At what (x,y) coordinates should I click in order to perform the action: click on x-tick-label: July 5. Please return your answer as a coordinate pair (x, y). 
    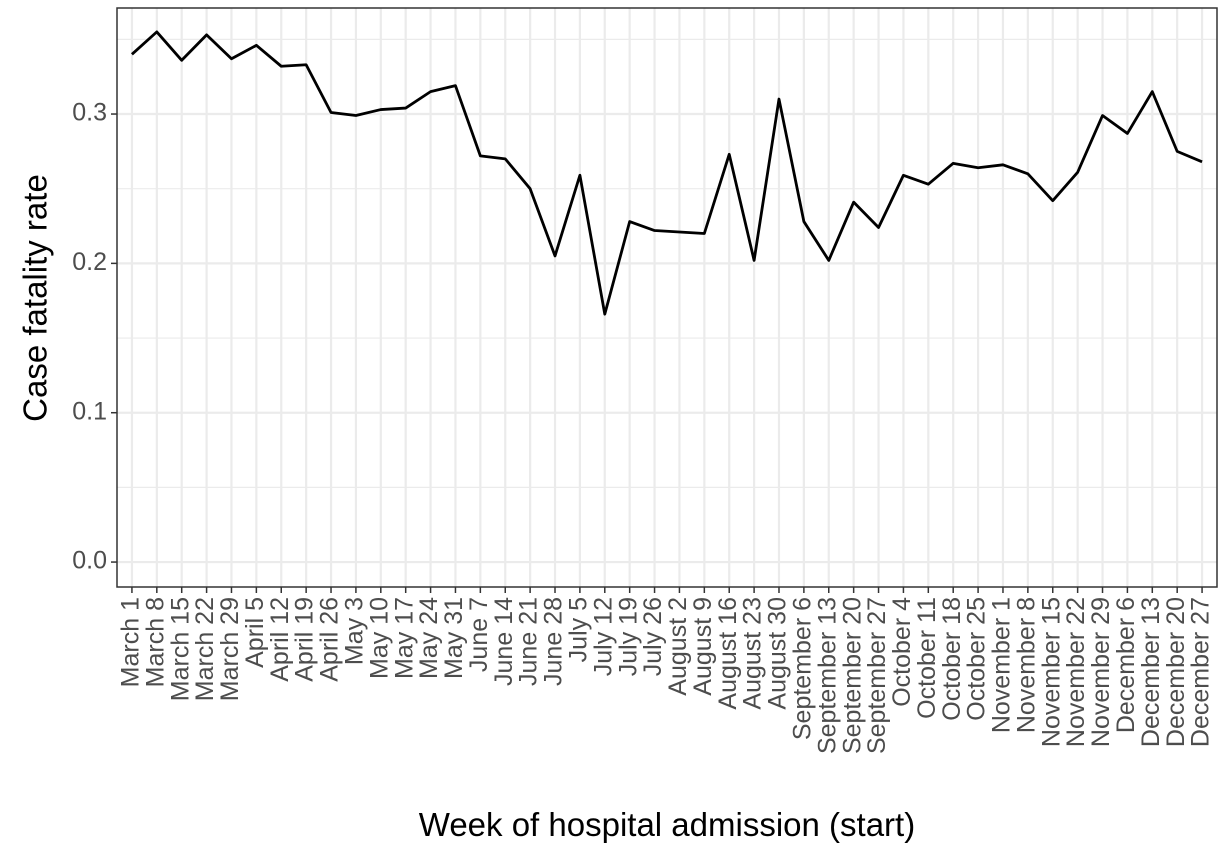
    Looking at the image, I should click on (579, 629).